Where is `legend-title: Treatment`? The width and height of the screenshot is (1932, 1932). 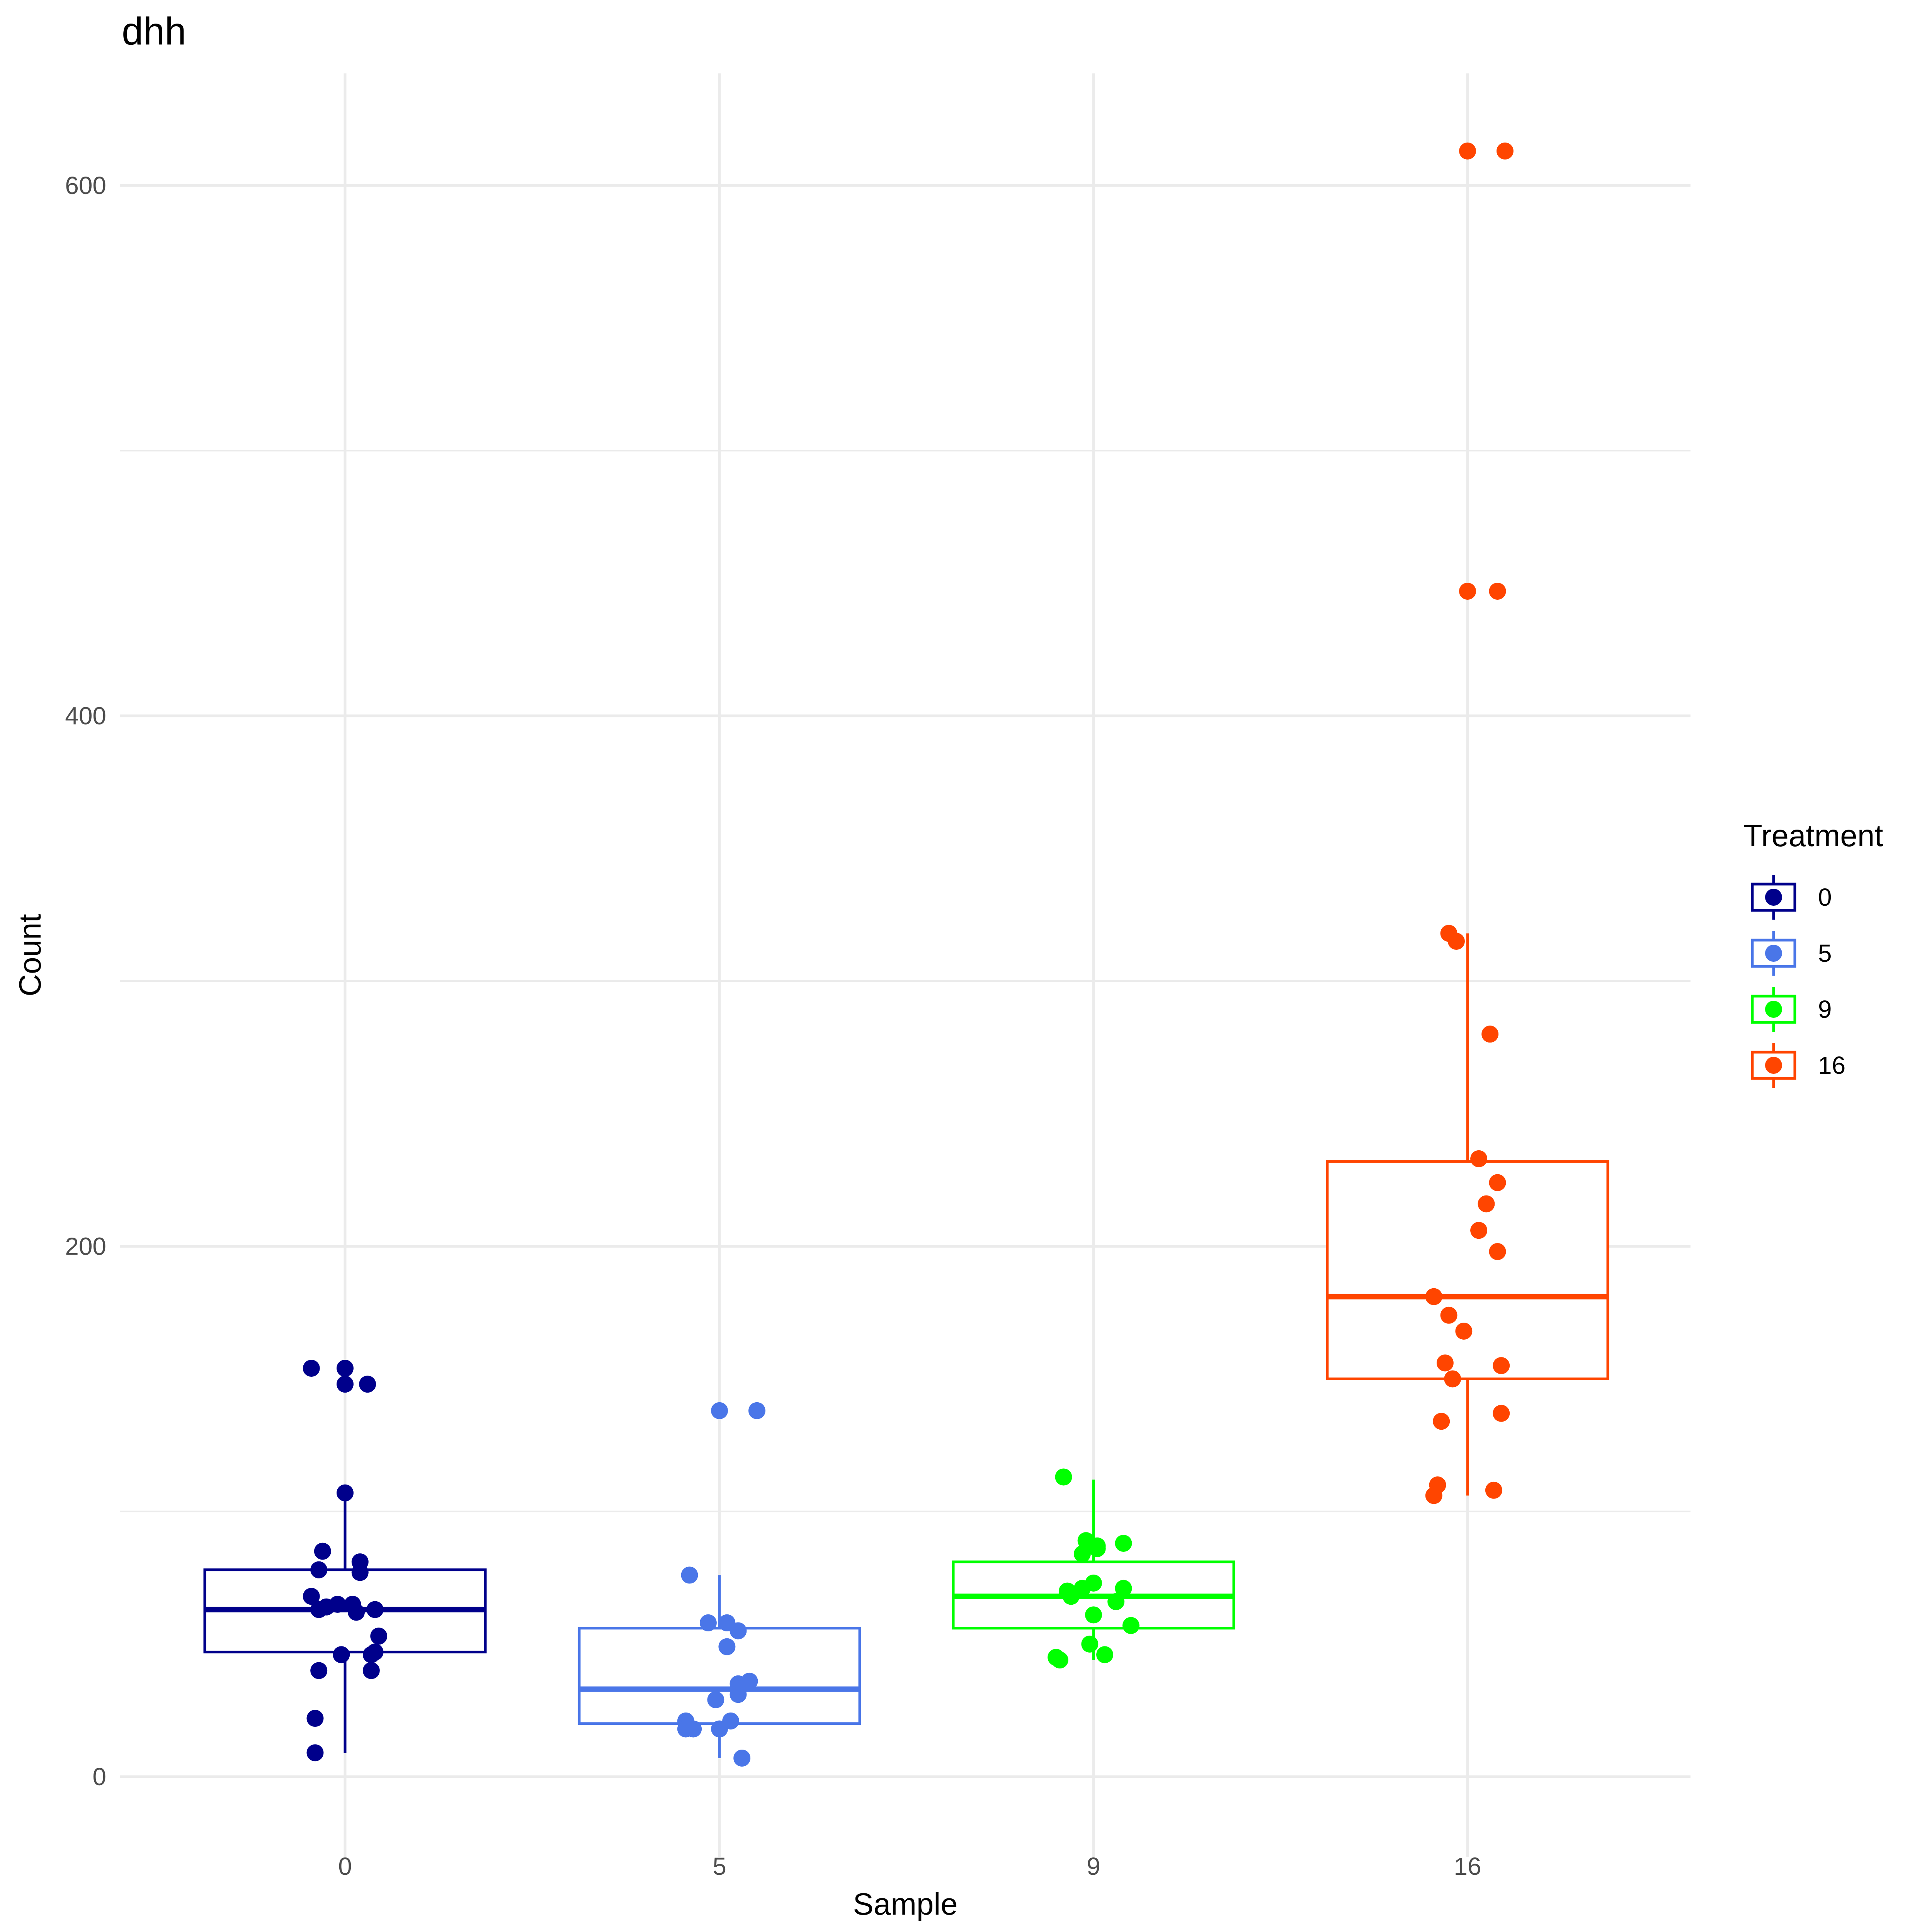
legend-title: Treatment is located at coordinates (1813, 836).